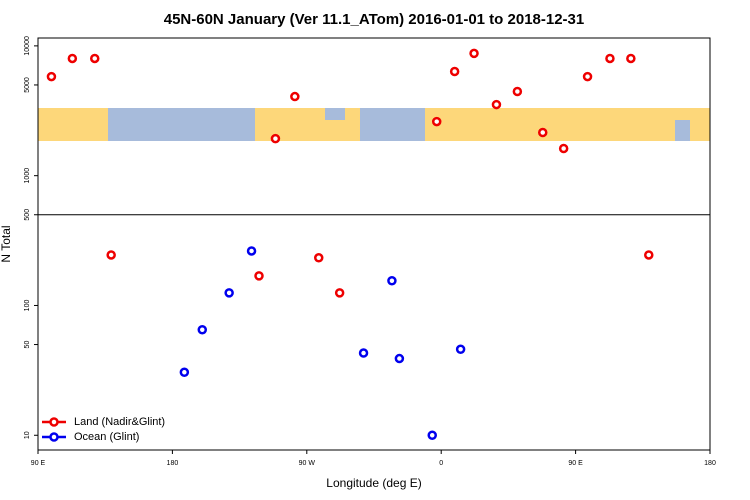 This screenshot has height=500, width=750. What do you see at coordinates (441, 463) in the screenshot?
I see `x-tick-label: 0` at bounding box center [441, 463].